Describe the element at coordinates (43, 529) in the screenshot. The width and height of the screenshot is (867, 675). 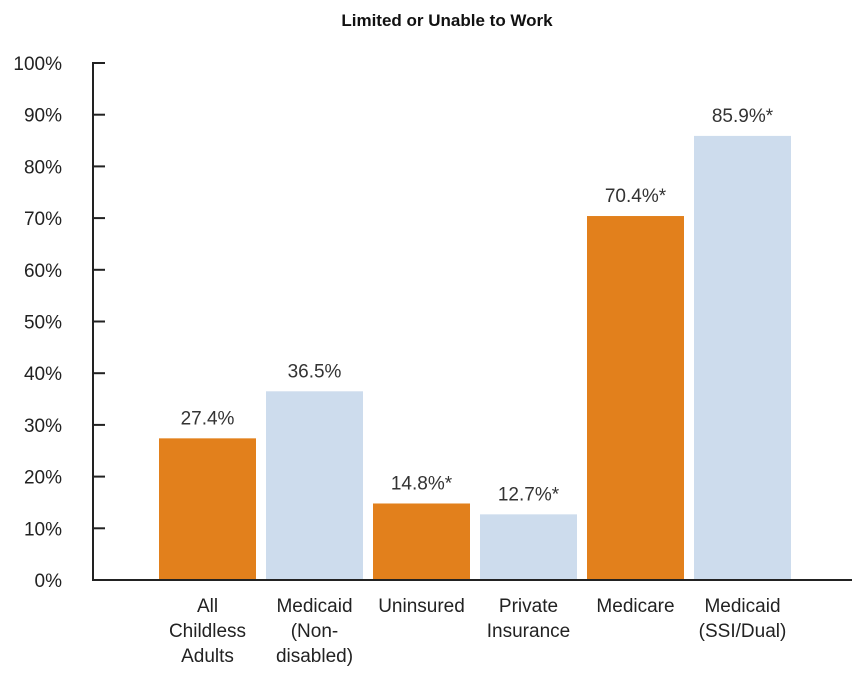
I see `y-tick-label: 10%` at that location.